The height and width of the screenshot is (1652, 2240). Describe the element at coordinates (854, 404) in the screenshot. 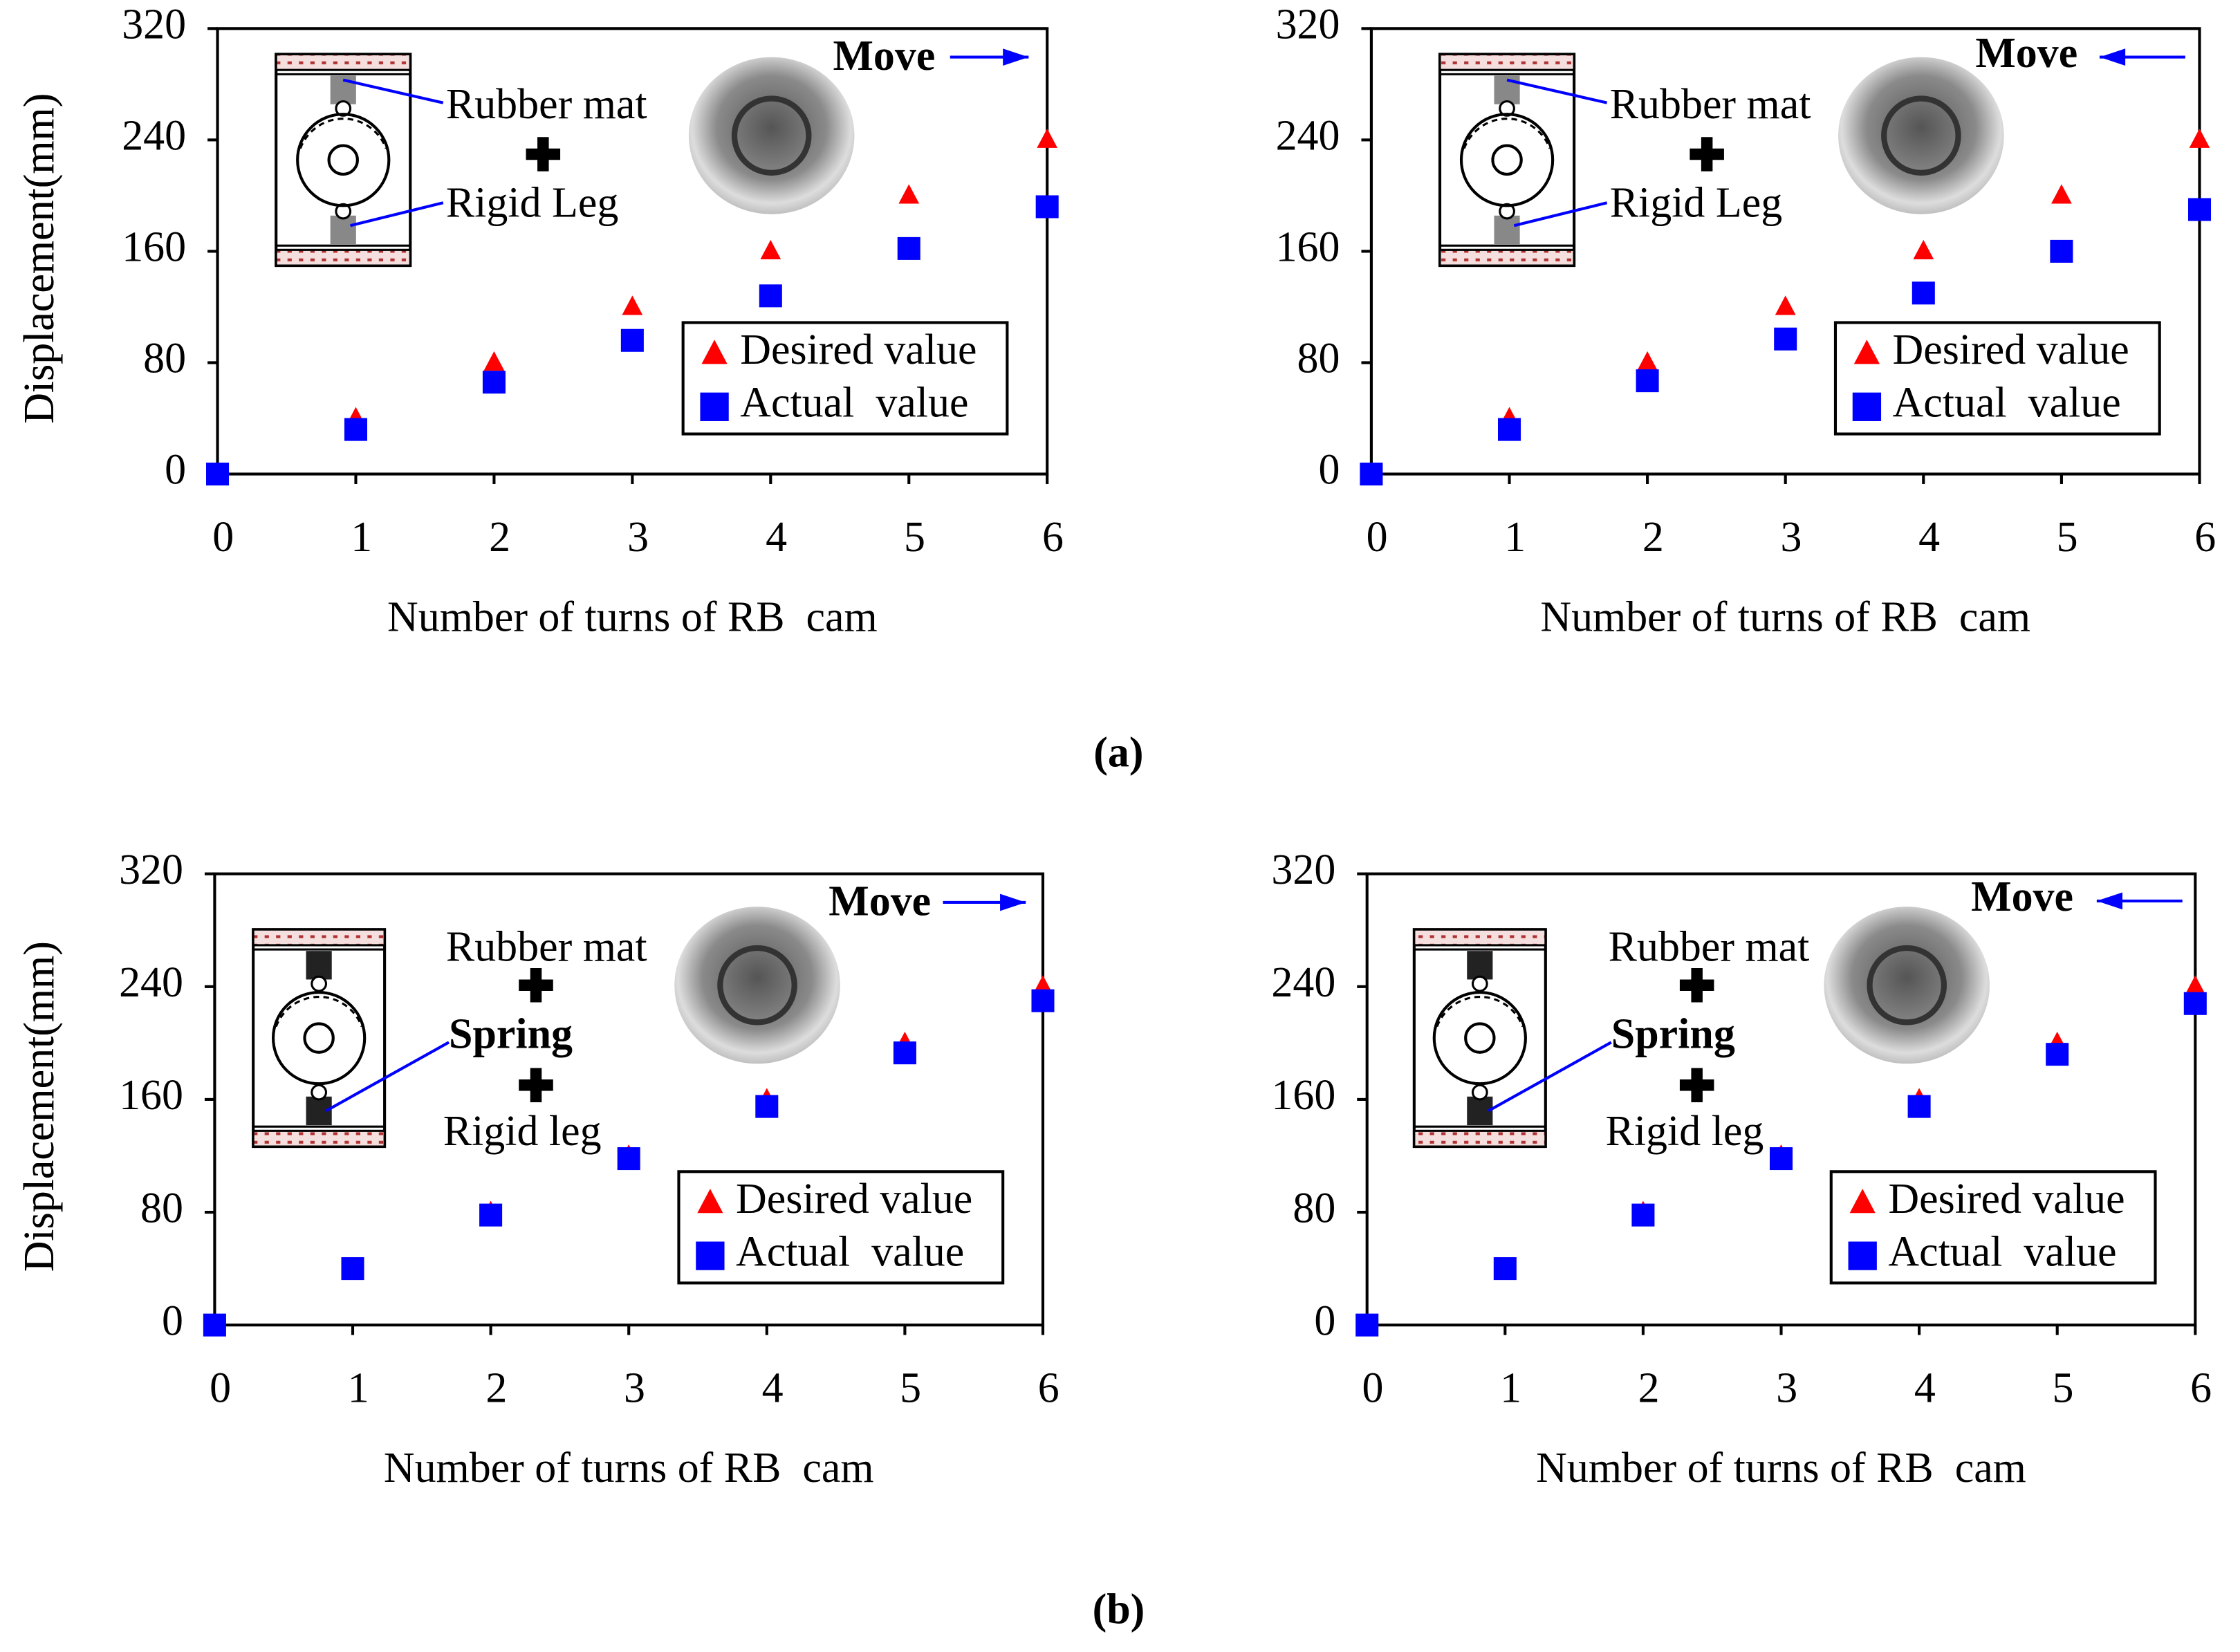

I see `legend-label: Actual value` at that location.